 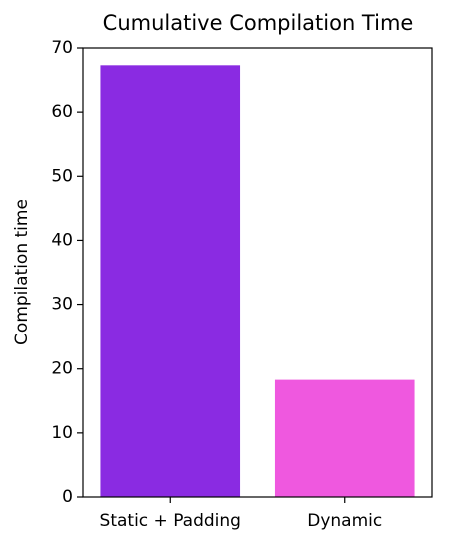 What do you see at coordinates (62, 305) in the screenshot?
I see `y-tick-label: 30` at bounding box center [62, 305].